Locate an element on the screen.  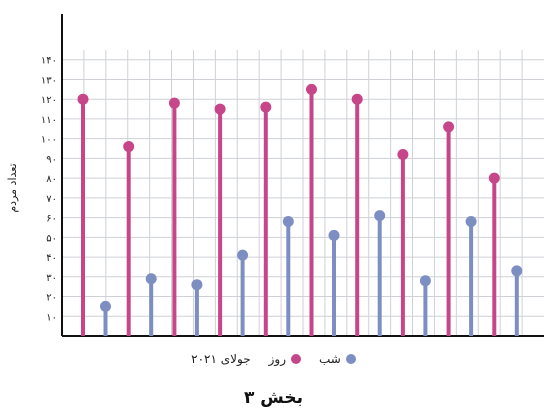
y-tick-label-10: ۱۱۰ is located at coordinates (49, 120).